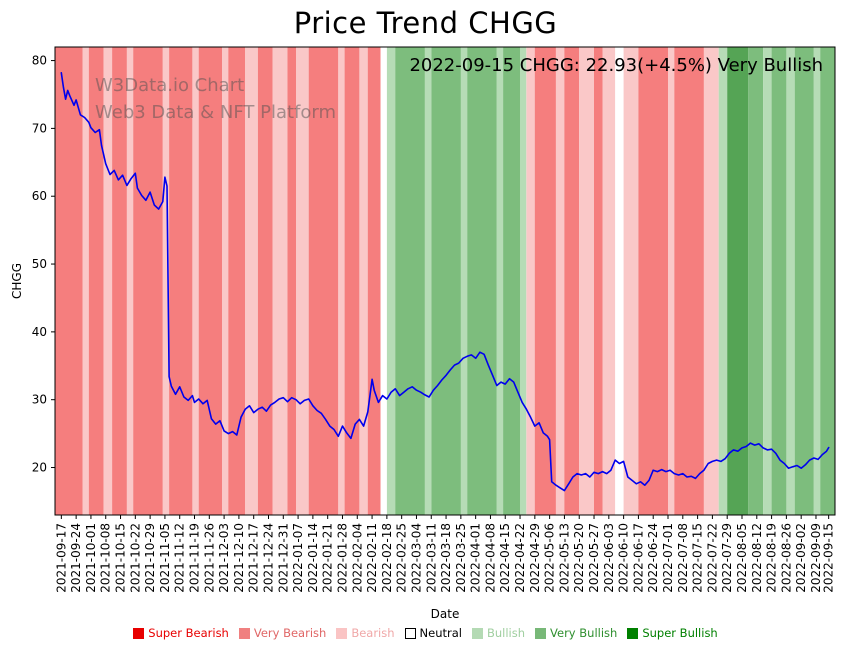 This screenshot has width=851, height=646. I want to click on x-tick-label: 2022-08-12, so click(757, 558).